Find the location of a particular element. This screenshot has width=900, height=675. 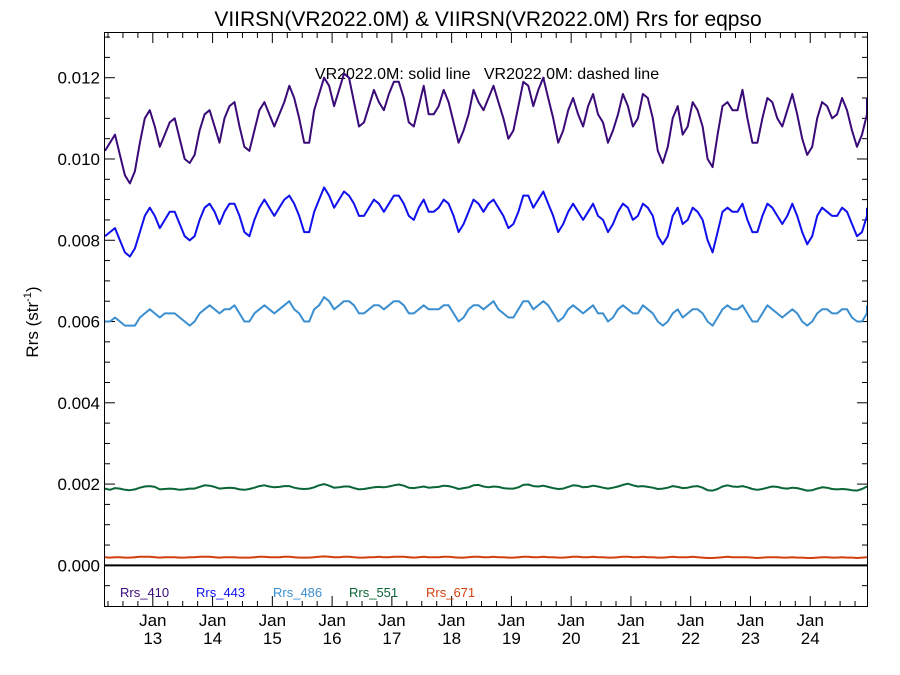

legend-entry-rrs-443: Rrs_443 is located at coordinates (220, 592).